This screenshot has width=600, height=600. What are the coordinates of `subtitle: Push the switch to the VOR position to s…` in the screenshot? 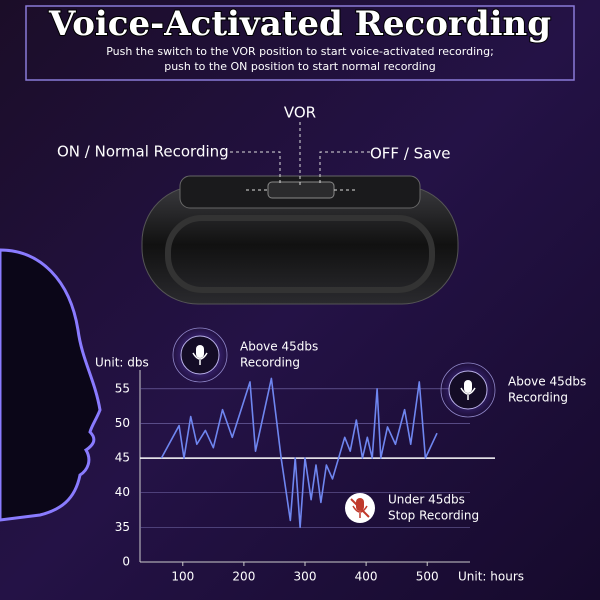 It's located at (300, 51).